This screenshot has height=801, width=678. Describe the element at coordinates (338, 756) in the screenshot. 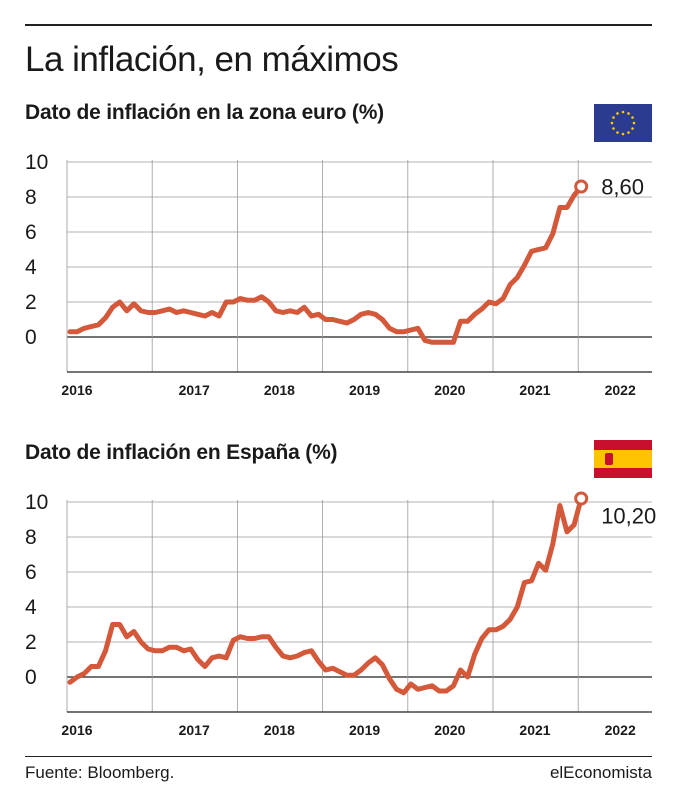

I see `footer-rule` at that location.